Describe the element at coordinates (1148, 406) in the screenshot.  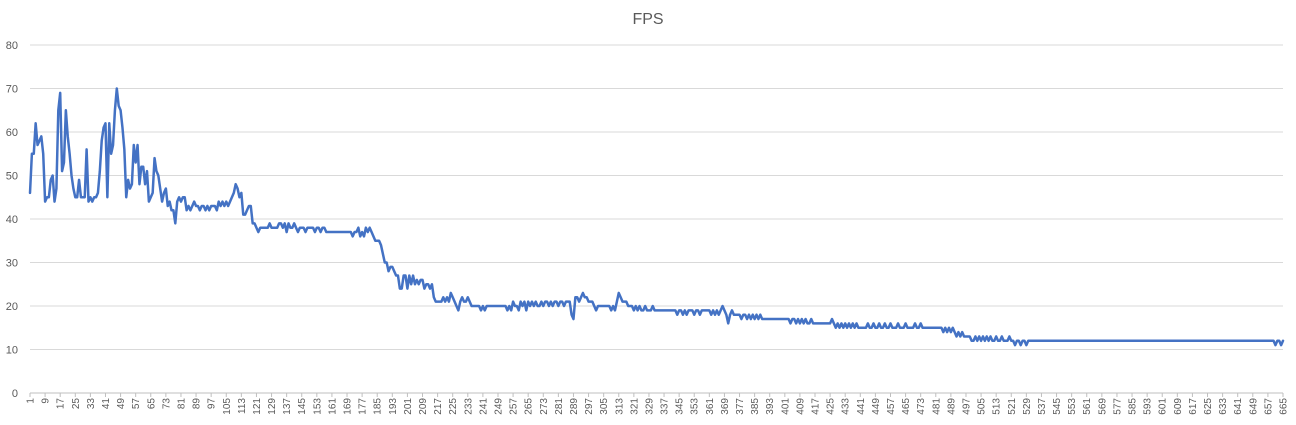
I see `x-tick-label: 593` at that location.